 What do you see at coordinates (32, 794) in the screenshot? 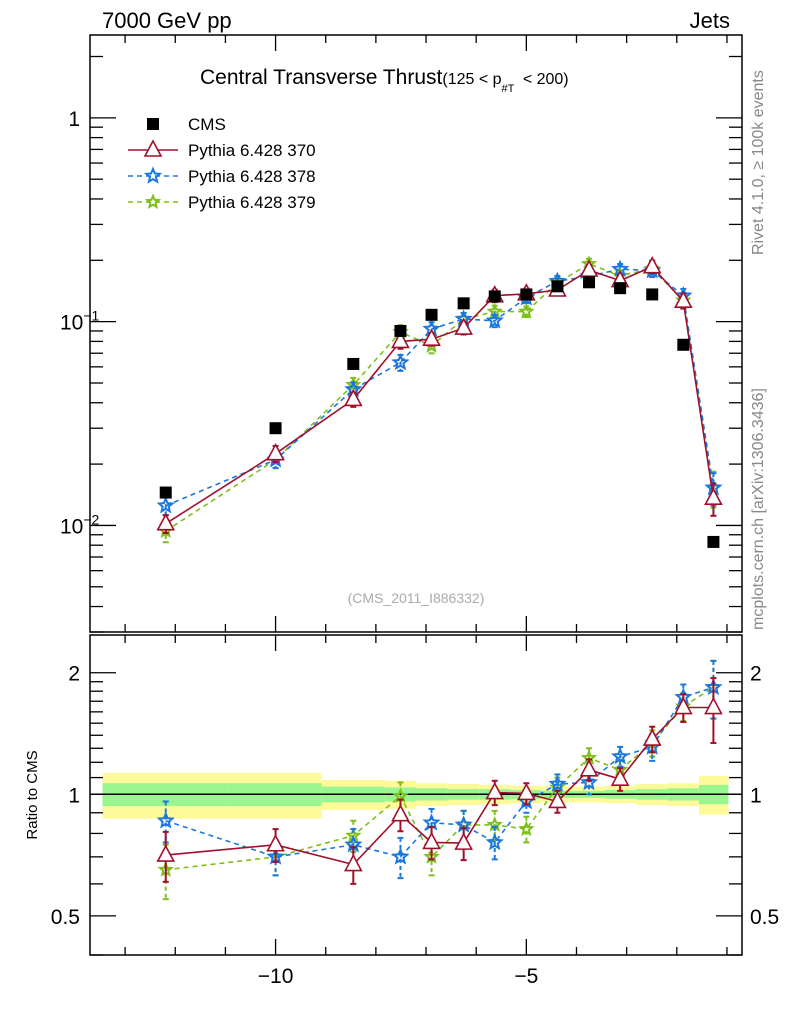
I see `ratio-ylabel: Ratio to CMS` at bounding box center [32, 794].